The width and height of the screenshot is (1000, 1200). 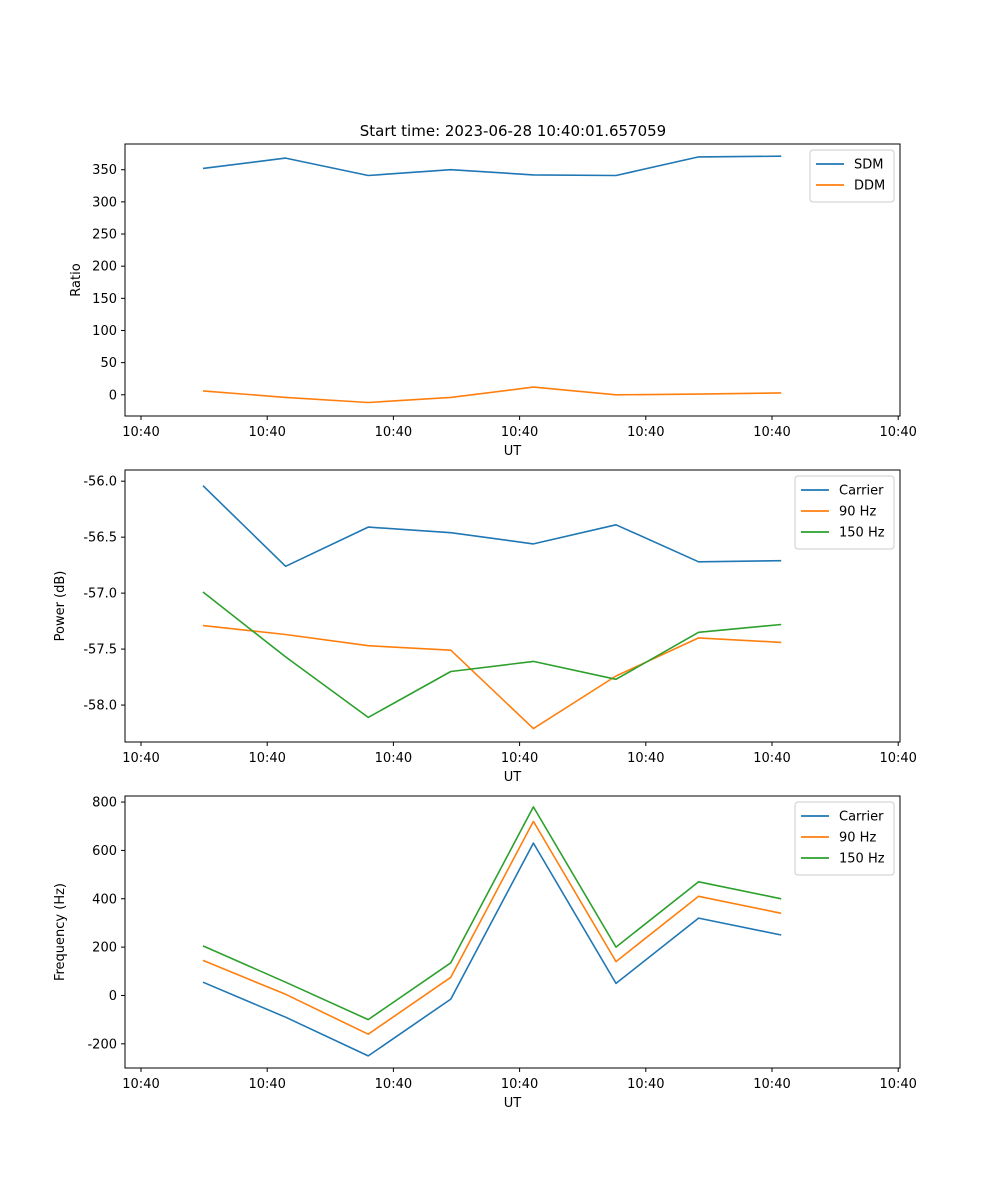 What do you see at coordinates (104, 851) in the screenshot?
I see `y-tick-label: 600` at bounding box center [104, 851].